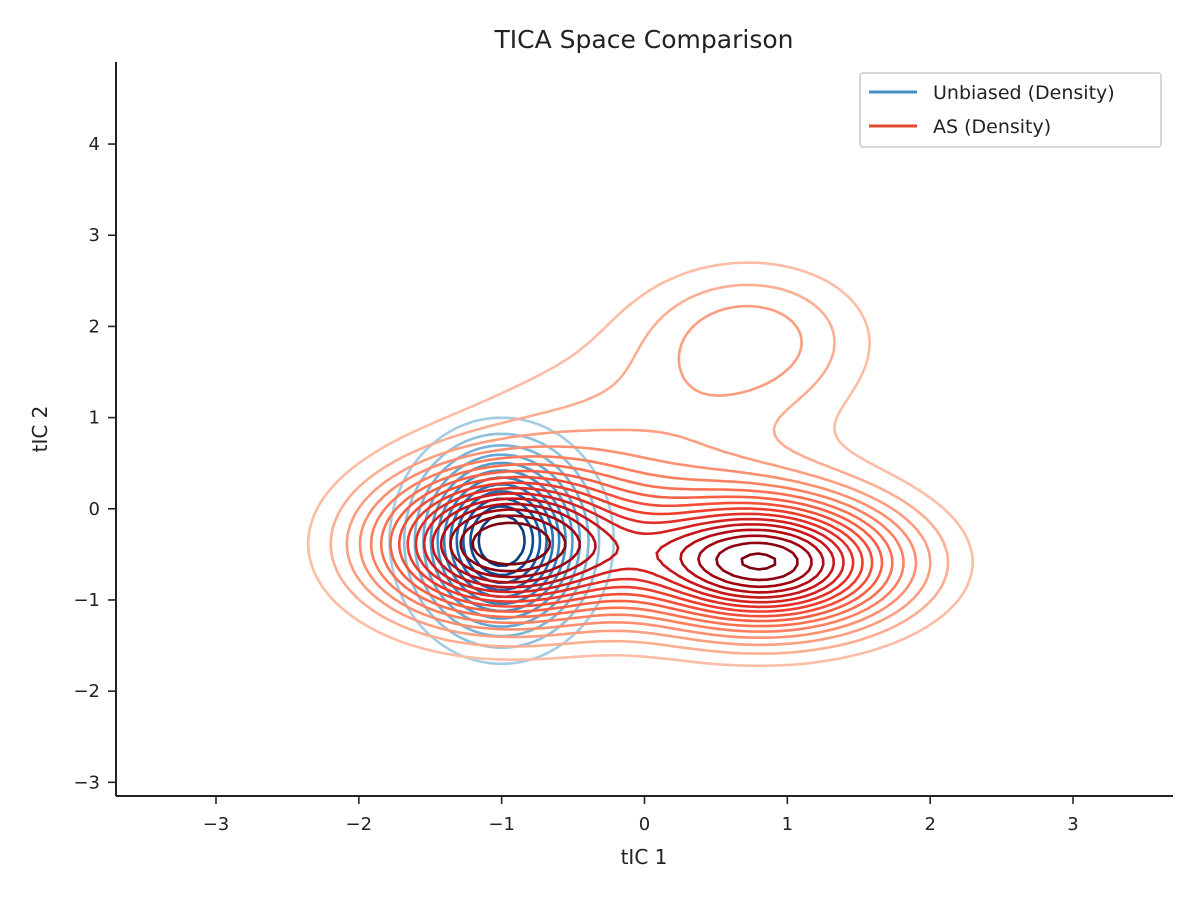 The width and height of the screenshot is (1200, 901). What do you see at coordinates (501, 824) in the screenshot?
I see `x-tick-label: −1` at bounding box center [501, 824].